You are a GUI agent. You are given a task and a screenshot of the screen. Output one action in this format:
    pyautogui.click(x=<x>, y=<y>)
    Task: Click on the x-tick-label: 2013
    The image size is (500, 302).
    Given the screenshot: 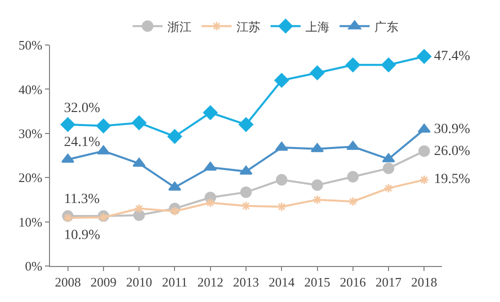 What is the action you would take?
    pyautogui.click(x=246, y=282)
    